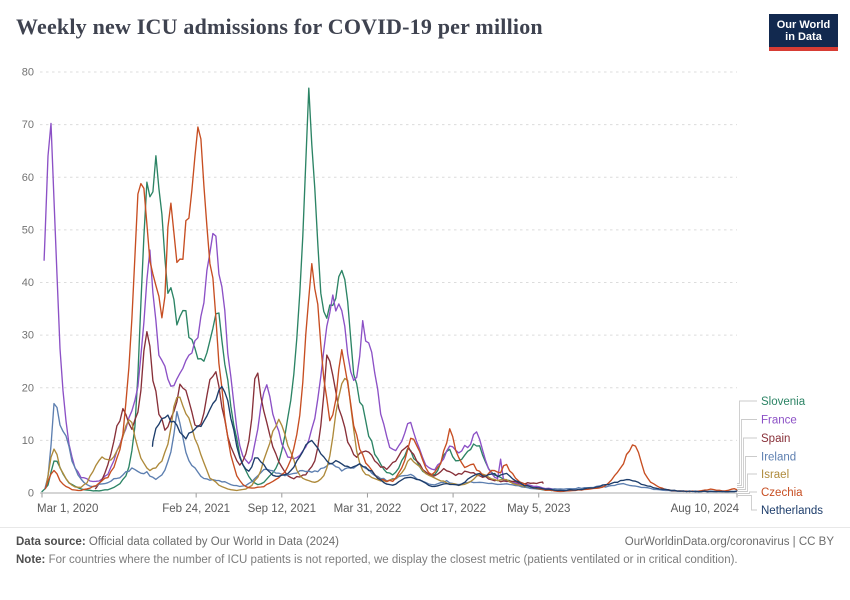  I want to click on y-axis-label-30: 30, so click(28, 336).